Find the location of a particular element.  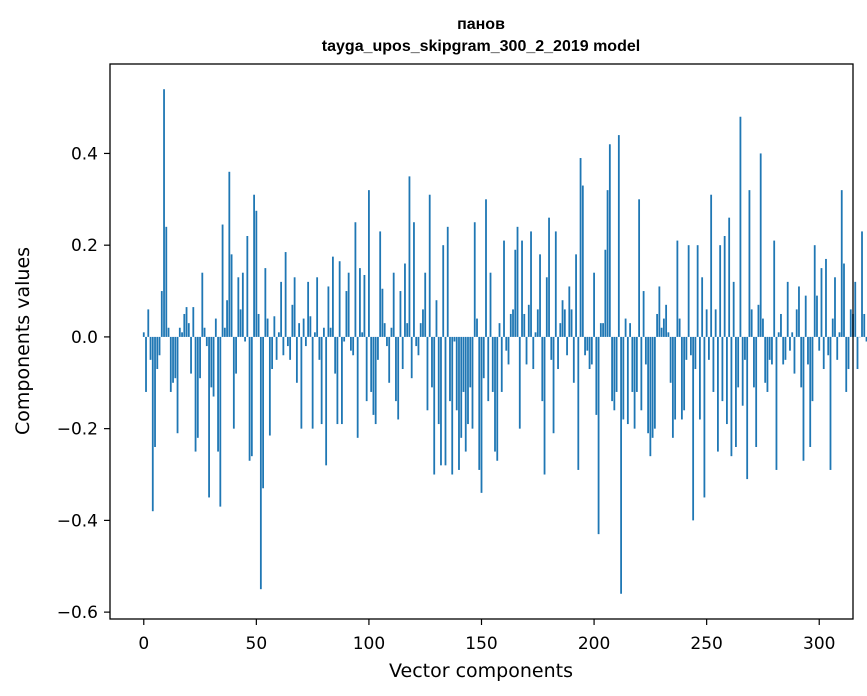

y-tick-label: 0.0 is located at coordinates (84, 338).